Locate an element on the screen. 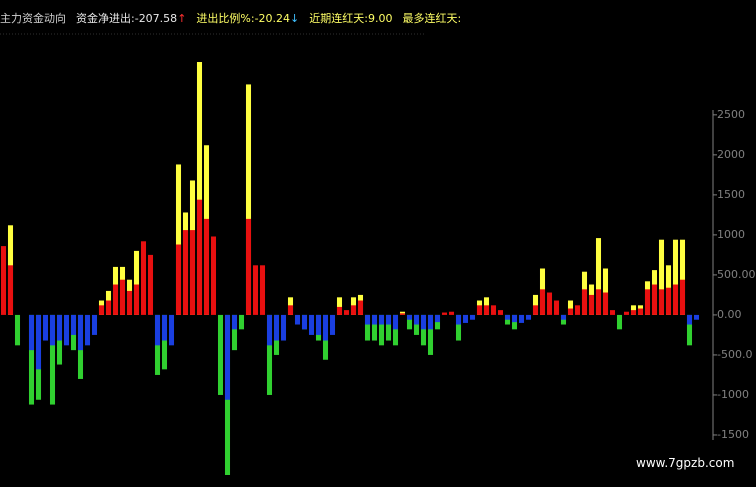 Image resolution: width=756 pixels, height=487 pixels. y-tick-label: -1000 is located at coordinates (733, 394).